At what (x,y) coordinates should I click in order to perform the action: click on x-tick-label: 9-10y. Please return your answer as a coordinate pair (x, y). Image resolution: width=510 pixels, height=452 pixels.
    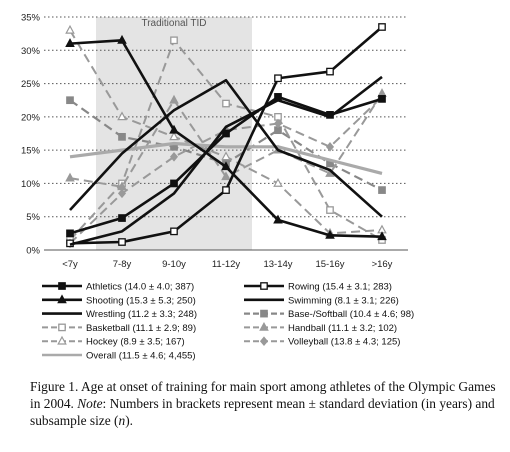
    Looking at the image, I should click on (174, 264).